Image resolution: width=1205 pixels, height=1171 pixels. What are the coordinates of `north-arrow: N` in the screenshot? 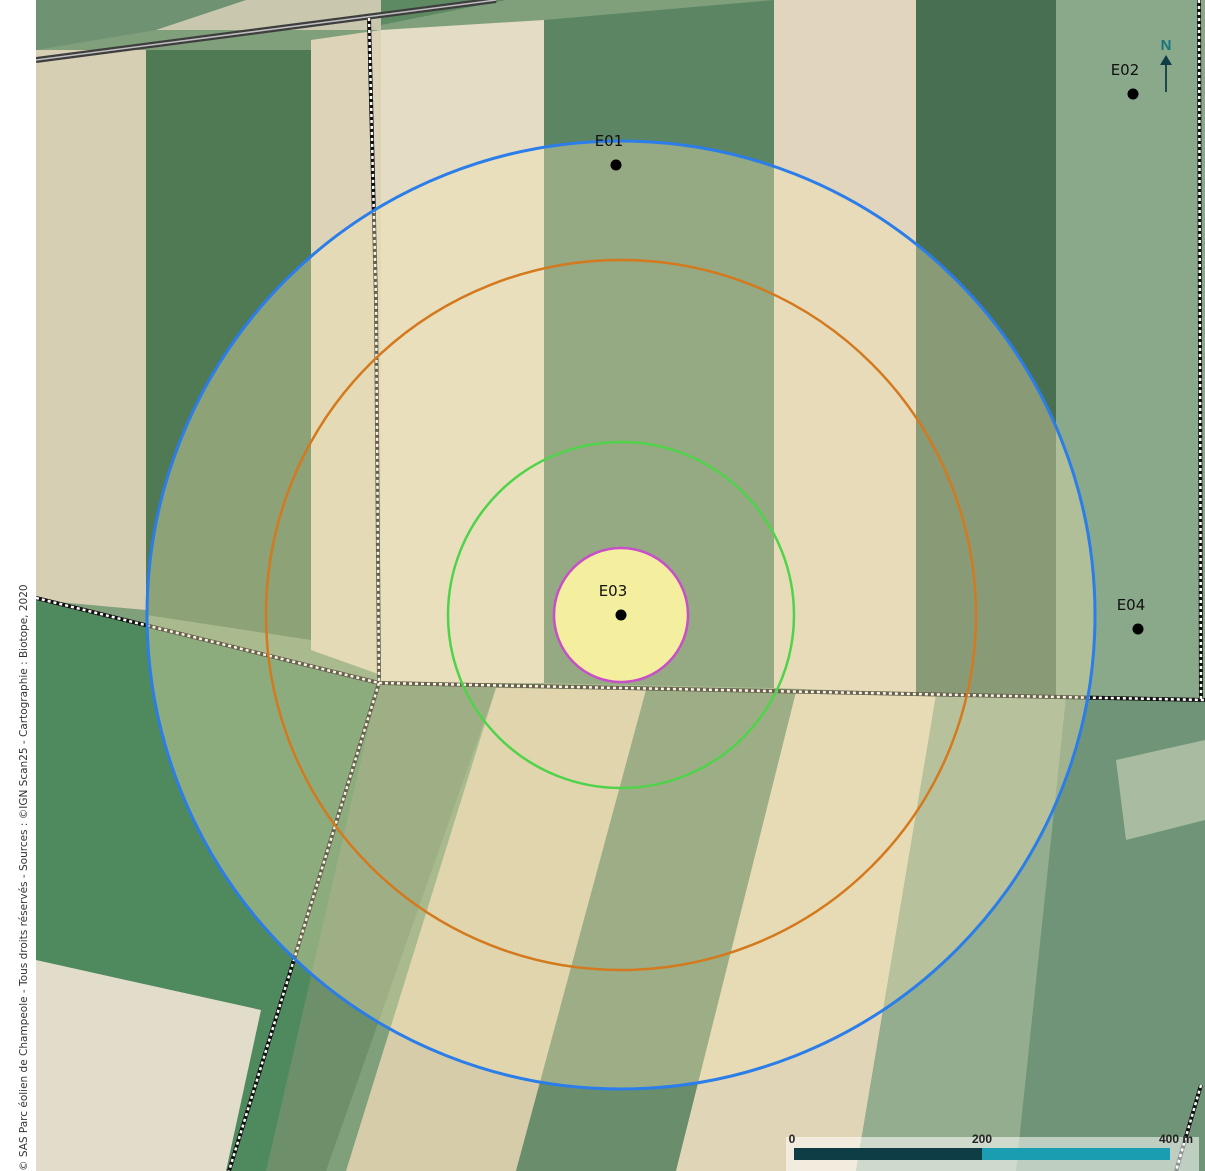 It's located at (1166, 64).